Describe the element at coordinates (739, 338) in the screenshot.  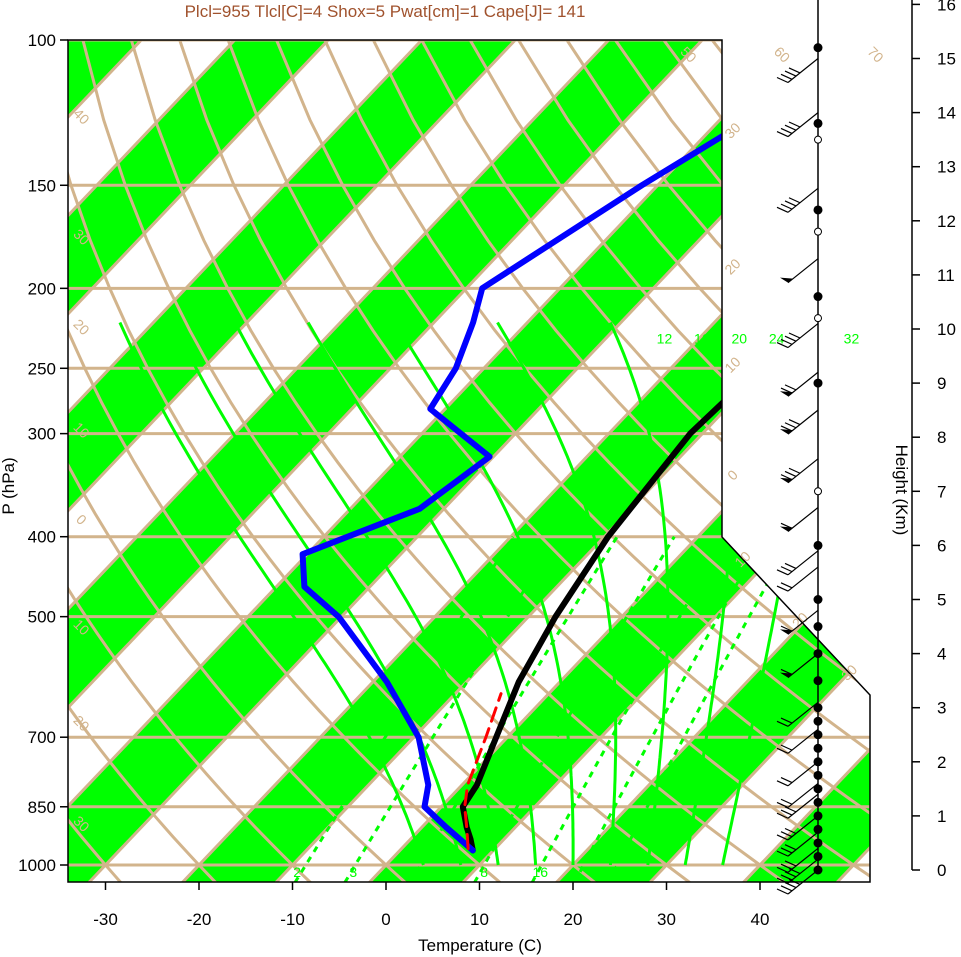
I see `moist-adiabat-label: 20` at that location.